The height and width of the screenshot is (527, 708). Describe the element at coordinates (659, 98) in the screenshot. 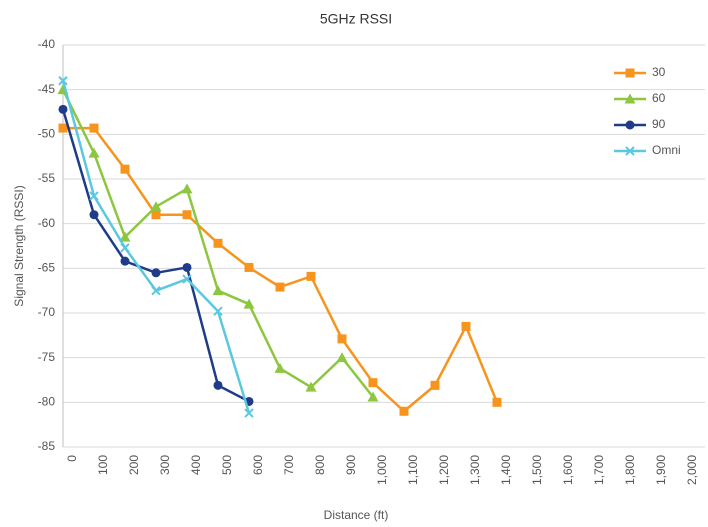

I see `legend-label: 60` at that location.